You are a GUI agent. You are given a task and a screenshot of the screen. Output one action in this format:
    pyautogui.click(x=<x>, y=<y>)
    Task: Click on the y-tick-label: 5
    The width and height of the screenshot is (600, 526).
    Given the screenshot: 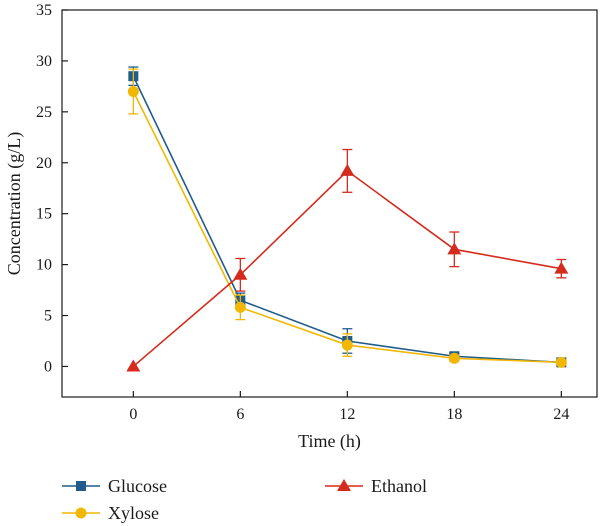 What is the action you would take?
    pyautogui.click(x=48, y=316)
    